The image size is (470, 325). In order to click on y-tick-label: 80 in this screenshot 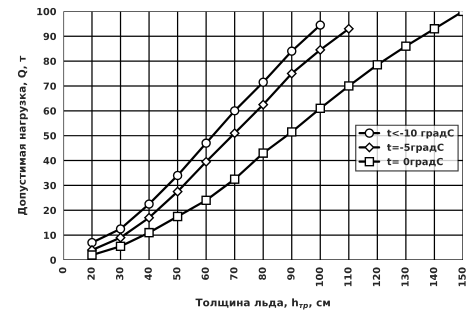, I will do `click(50, 61)`.